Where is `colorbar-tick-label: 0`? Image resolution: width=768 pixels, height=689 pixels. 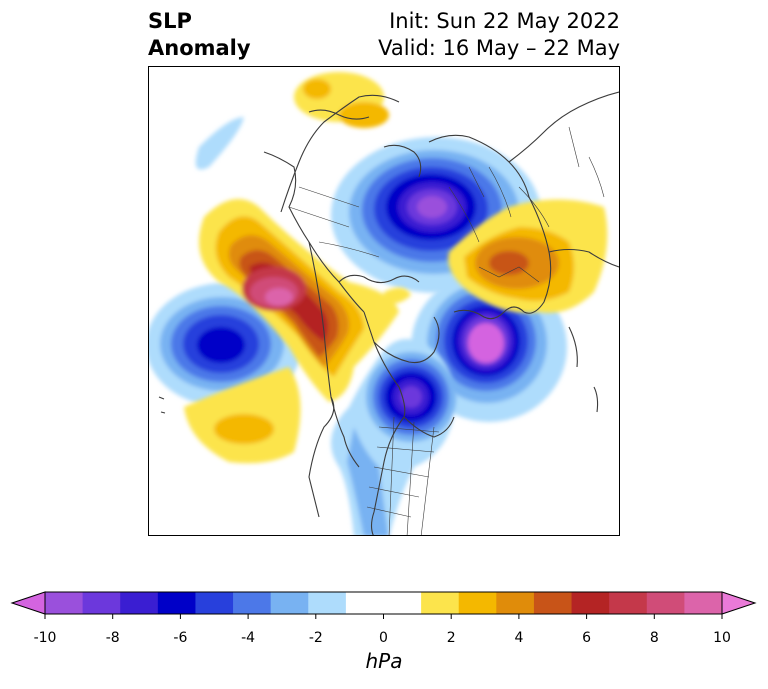 colorbar-tick-label: 0 is located at coordinates (383, 638).